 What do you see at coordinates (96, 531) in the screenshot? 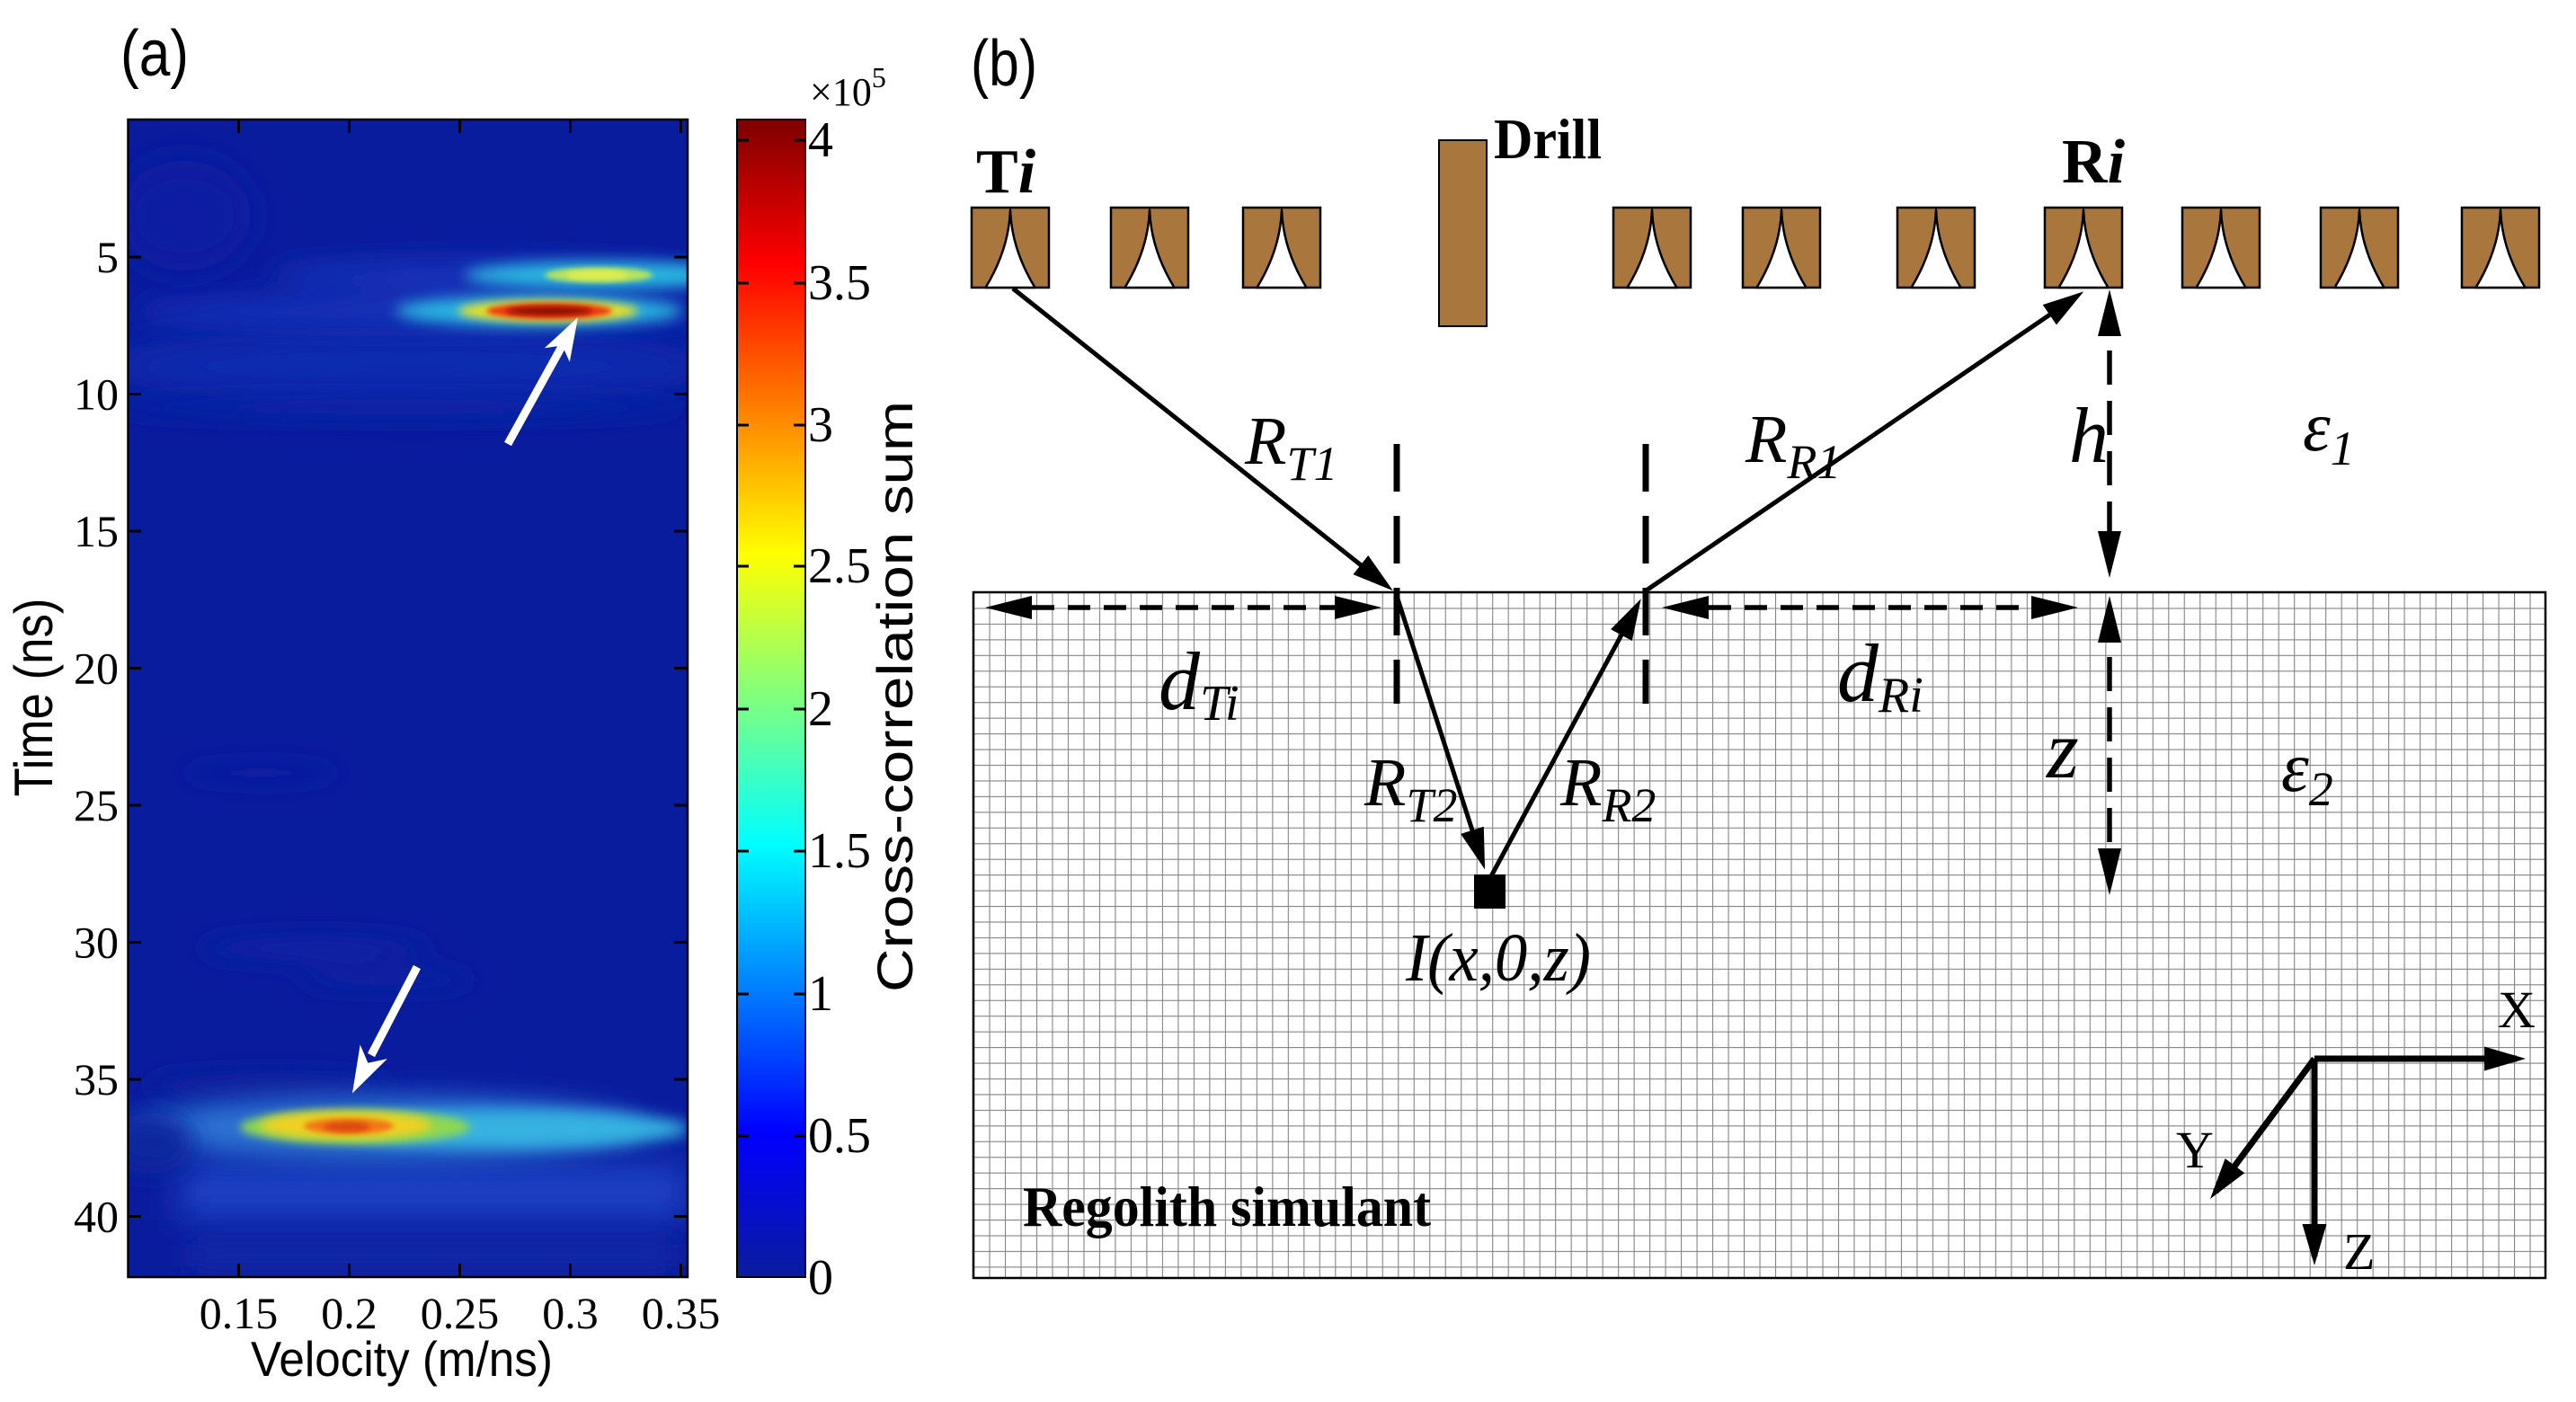
I see `svg-text: 15` at bounding box center [96, 531].